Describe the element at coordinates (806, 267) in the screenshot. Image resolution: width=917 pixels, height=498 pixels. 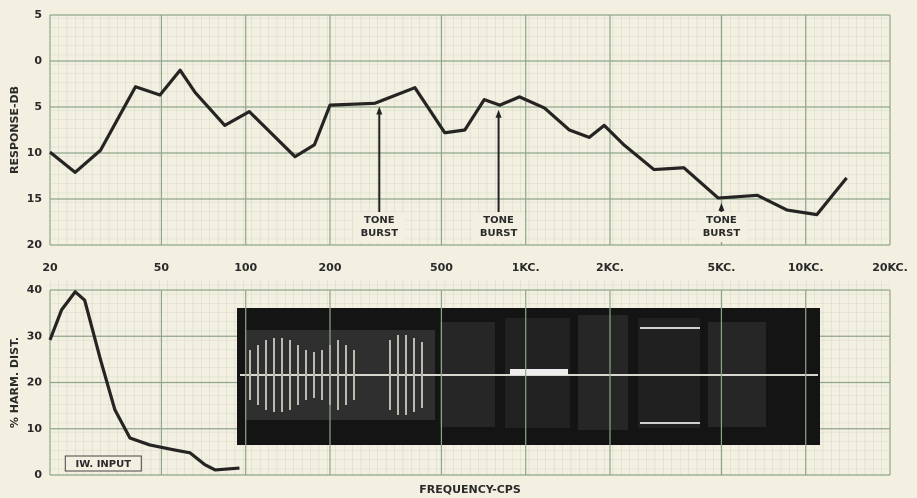
I see `x-tick-label: 10KC.` at that location.